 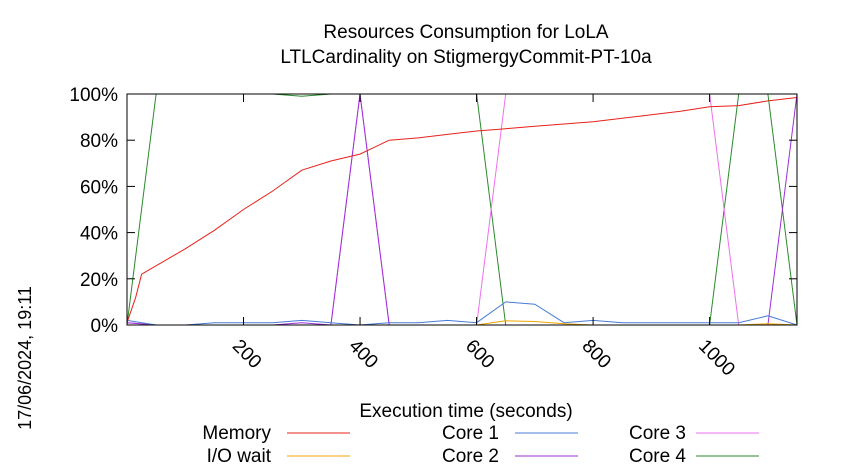 I want to click on timestamp: 17/06/2024, 19:11, so click(x=25, y=358).